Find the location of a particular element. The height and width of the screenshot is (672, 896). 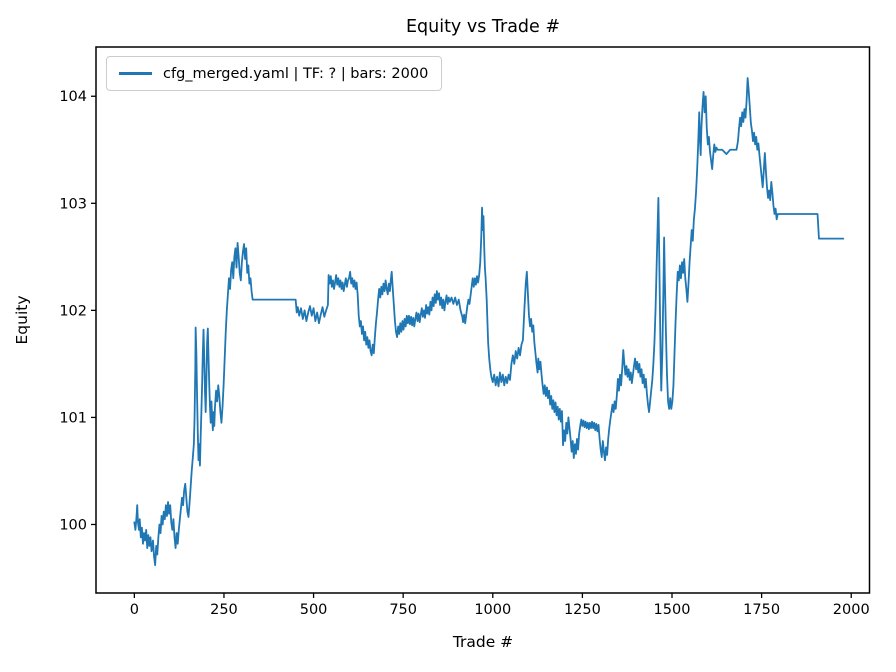

x-axis-tick-label: 1500 is located at coordinates (672, 610).